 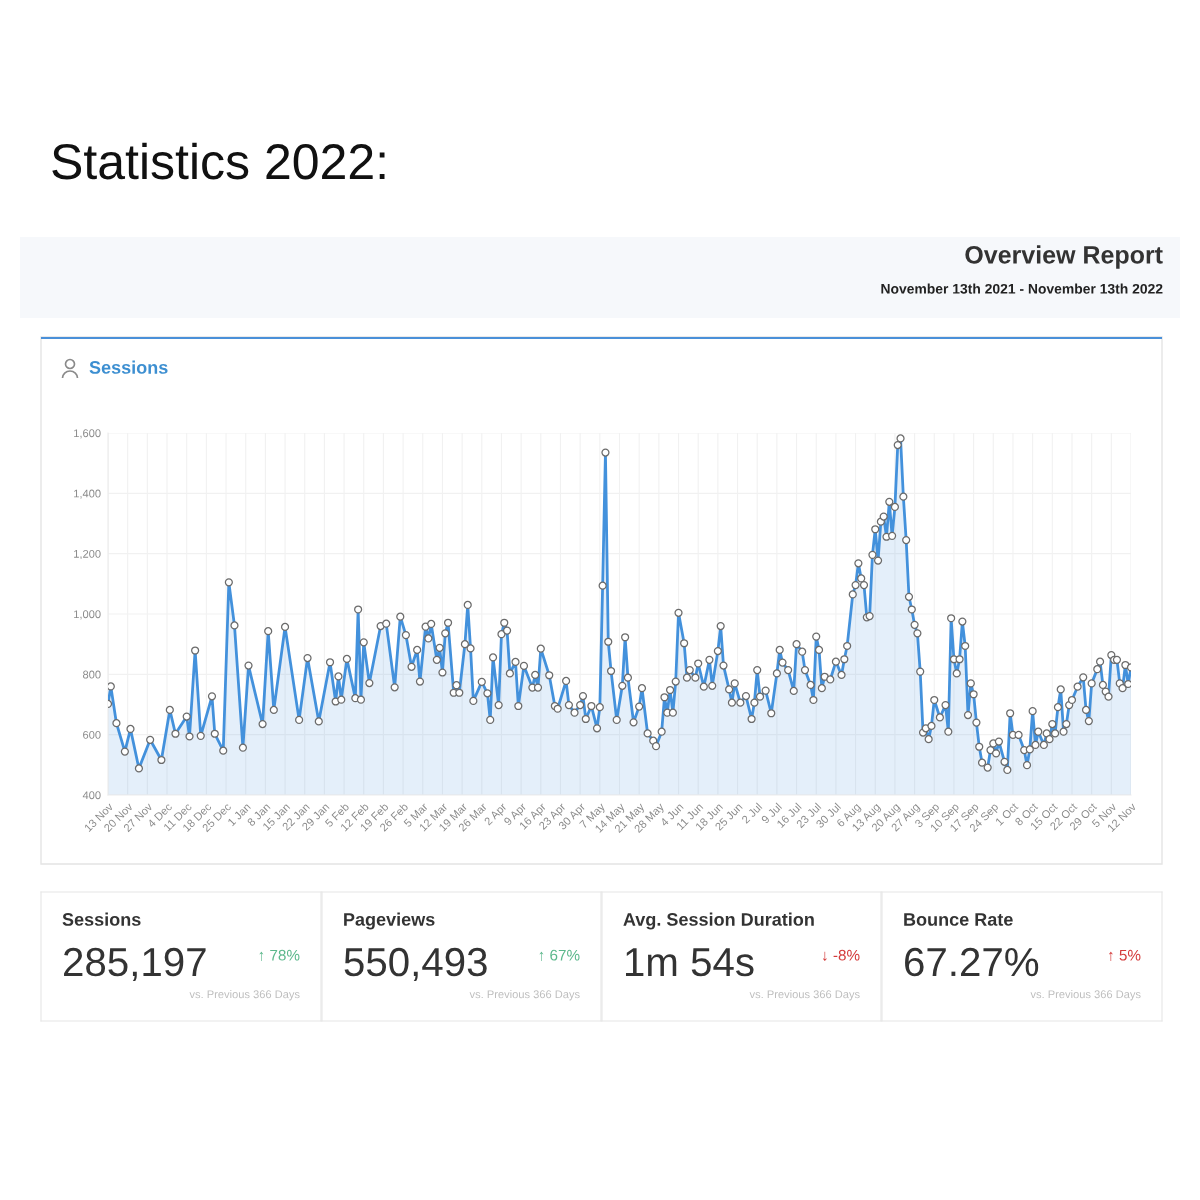 What do you see at coordinates (135, 964) in the screenshot?
I see `text: 285,197` at bounding box center [135, 964].